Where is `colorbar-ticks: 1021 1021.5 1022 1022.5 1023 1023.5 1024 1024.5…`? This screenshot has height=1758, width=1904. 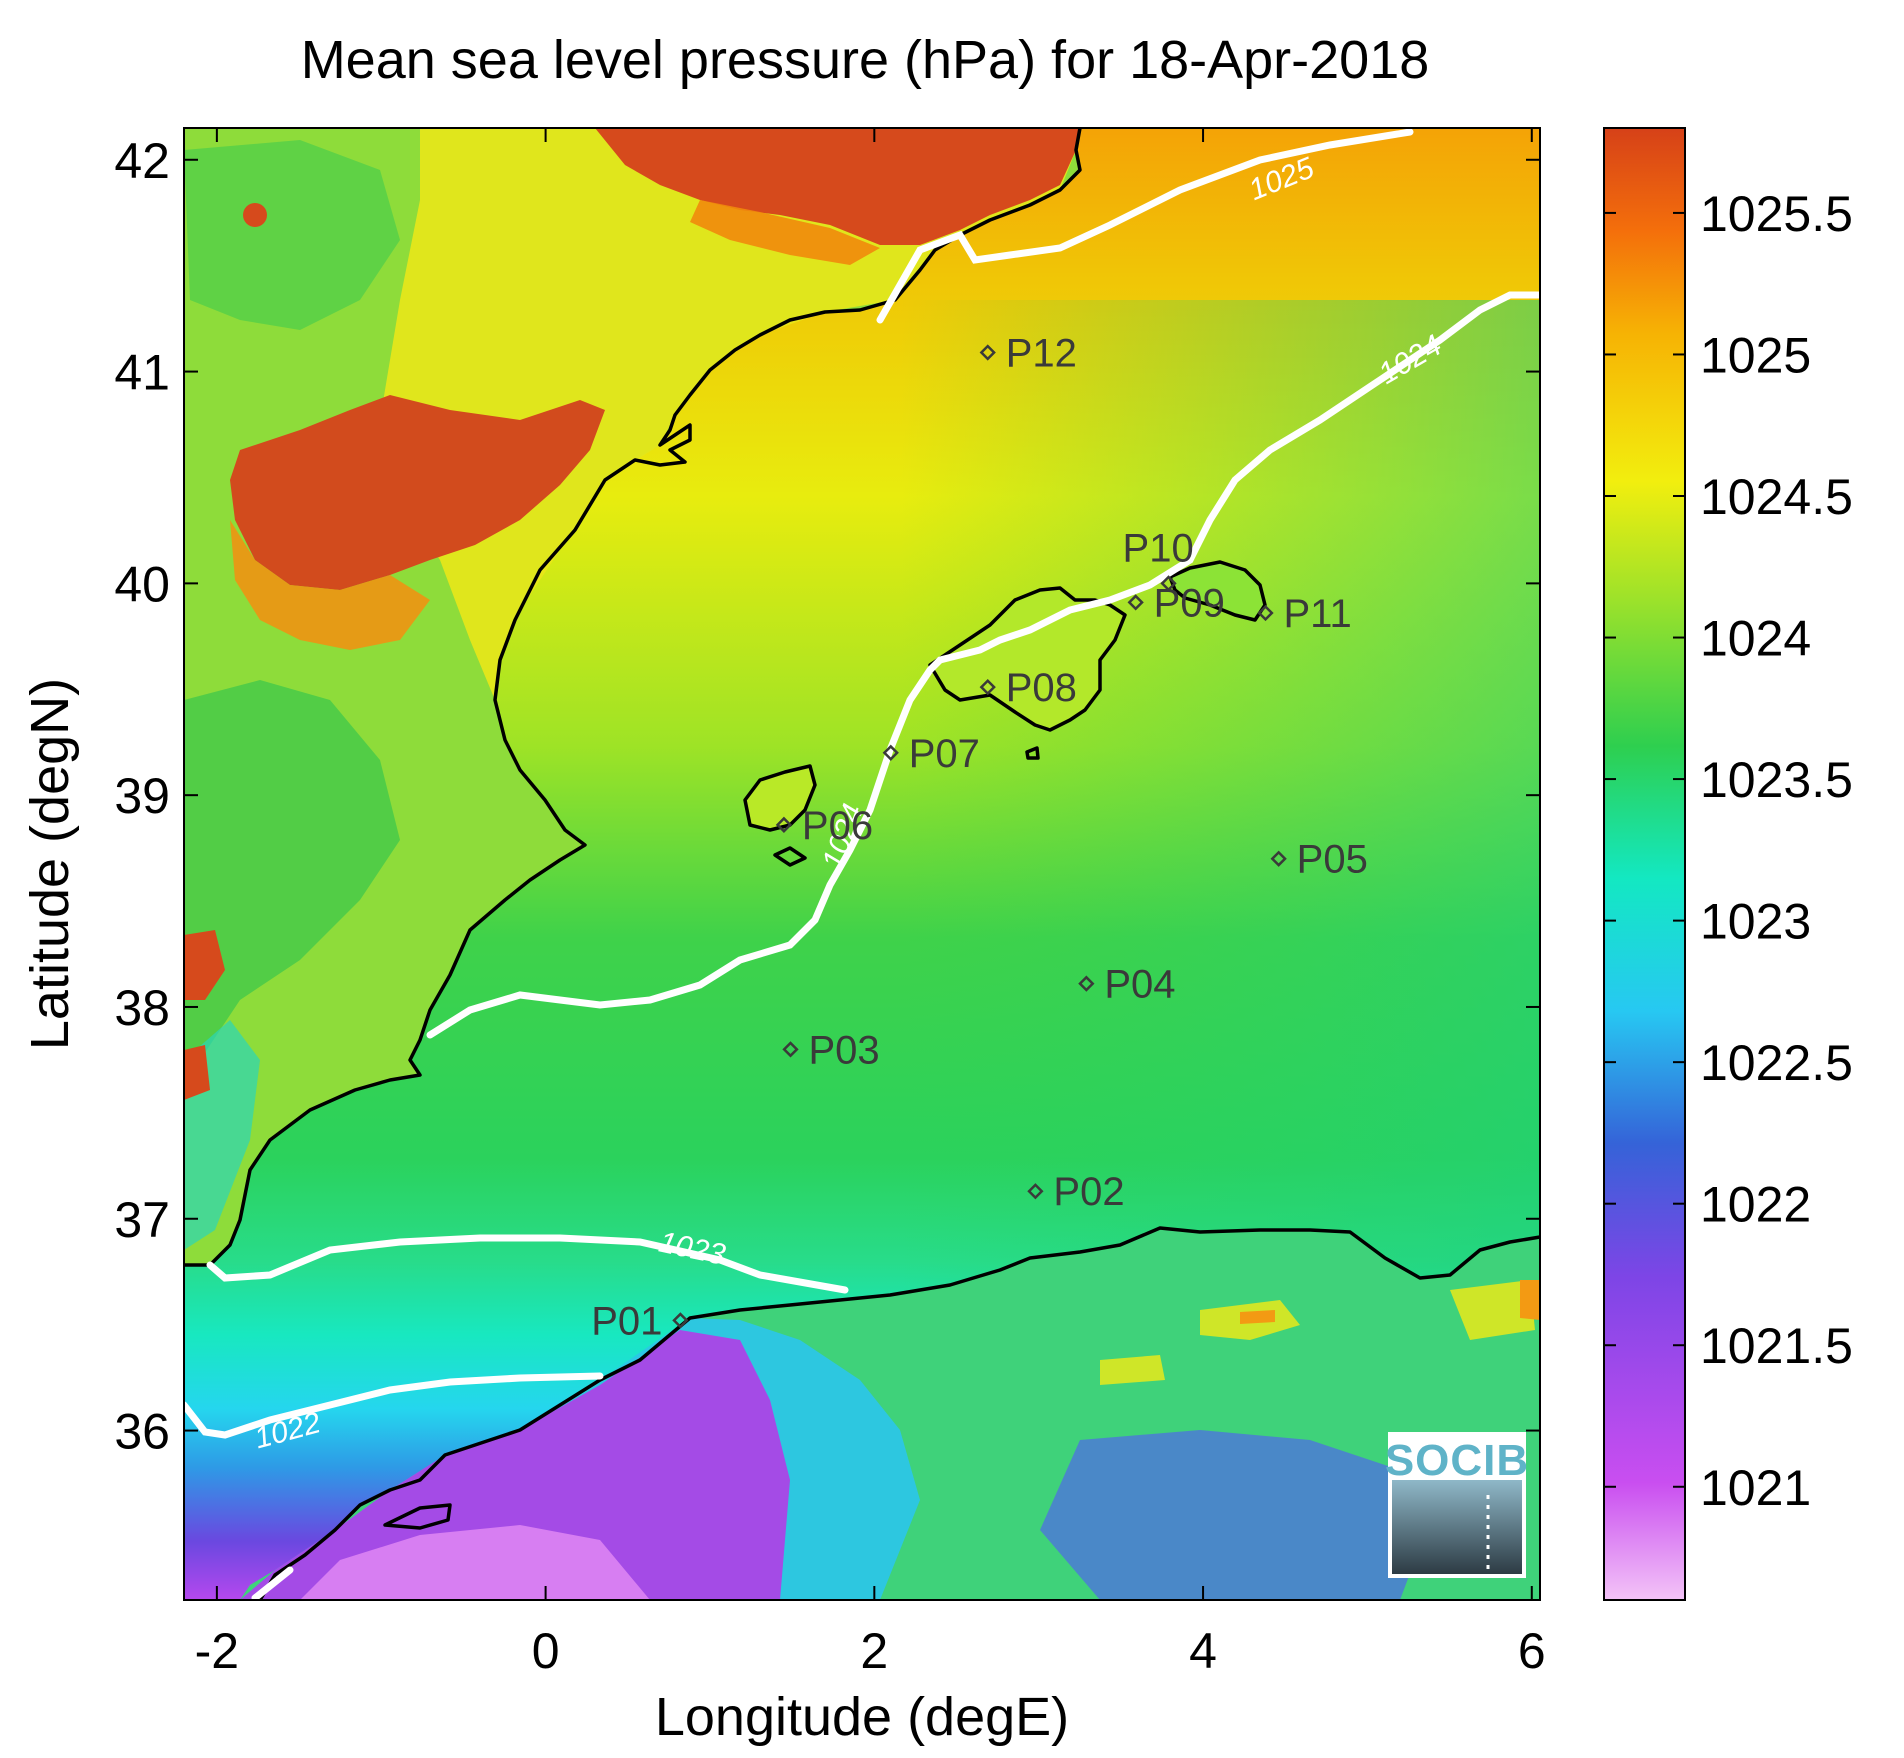 colorbar-ticks: 1021 1021.5 1022 1022.5 1023 1023.5 1024 1024.5… is located at coordinates (1728, 851).